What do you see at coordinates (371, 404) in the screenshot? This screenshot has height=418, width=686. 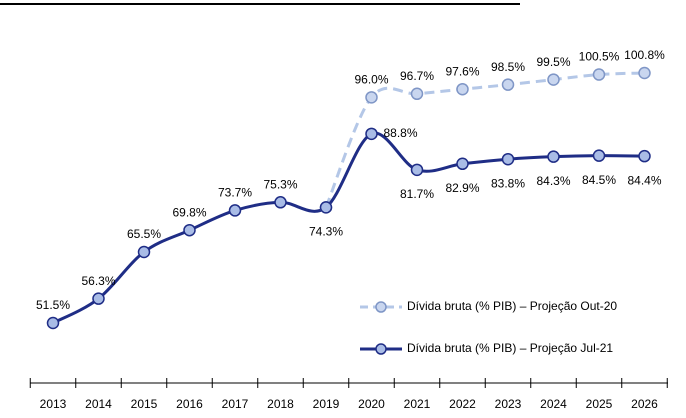 I see `x-tick-label: 2020` at bounding box center [371, 404].